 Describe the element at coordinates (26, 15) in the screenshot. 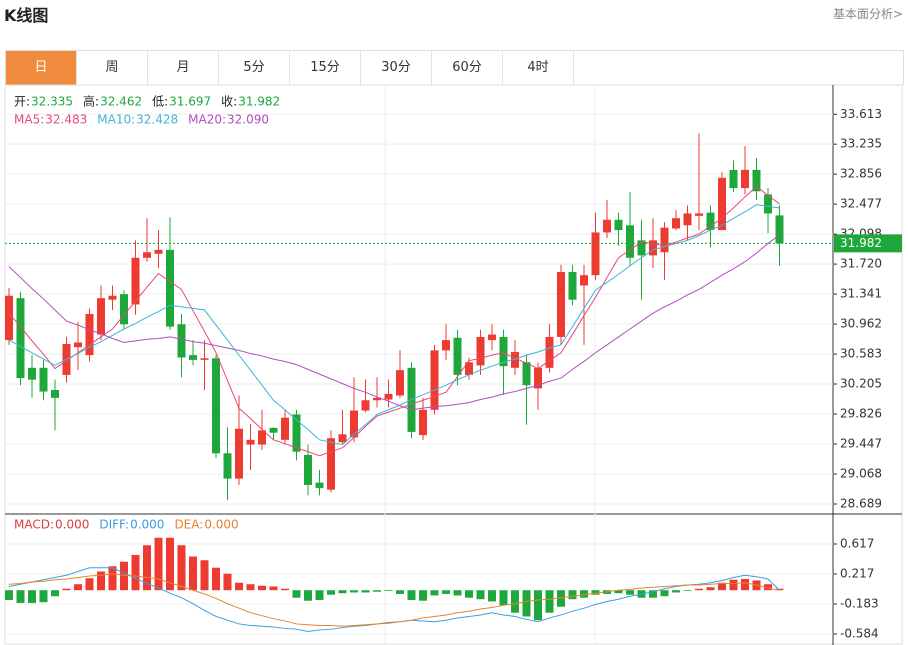

I see `page-title: K线图` at that location.